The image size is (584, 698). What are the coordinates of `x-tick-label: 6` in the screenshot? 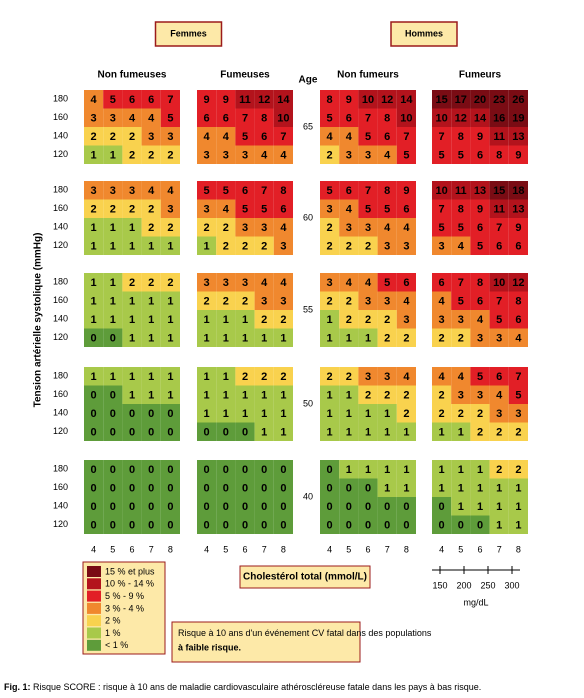 It's located at (131, 549).